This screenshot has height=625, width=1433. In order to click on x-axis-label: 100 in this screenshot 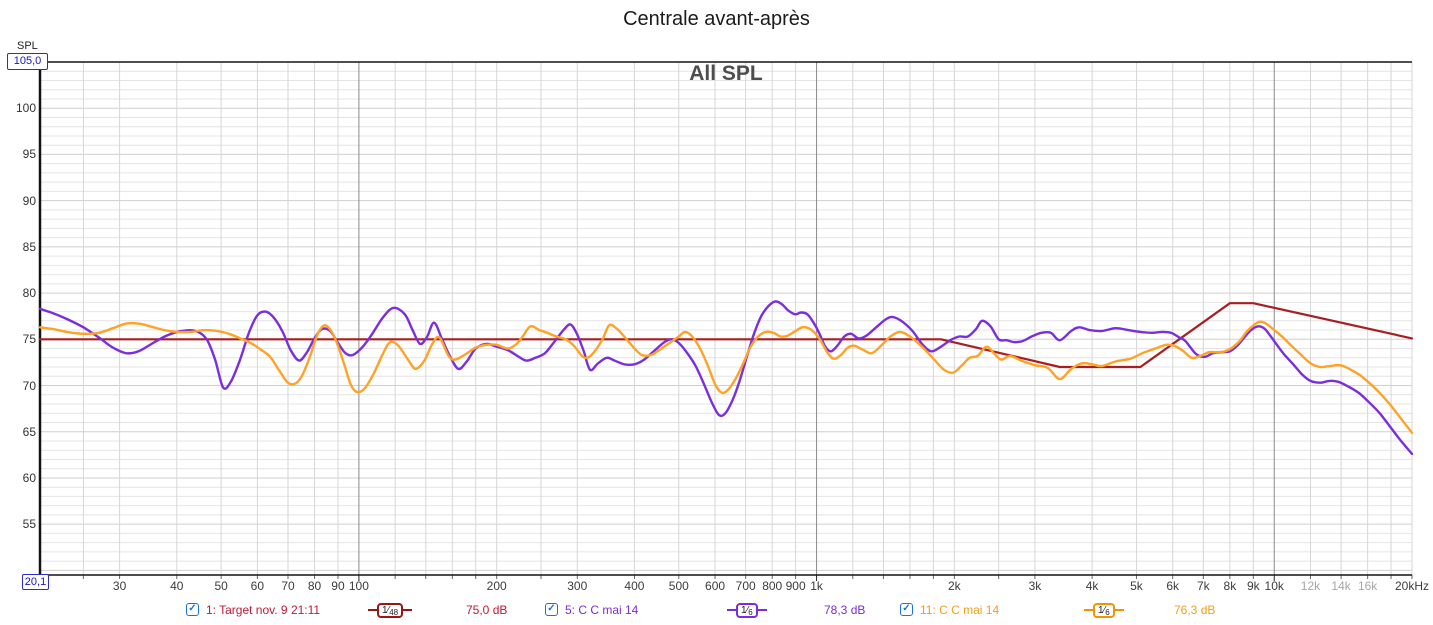, I will do `click(358, 586)`.